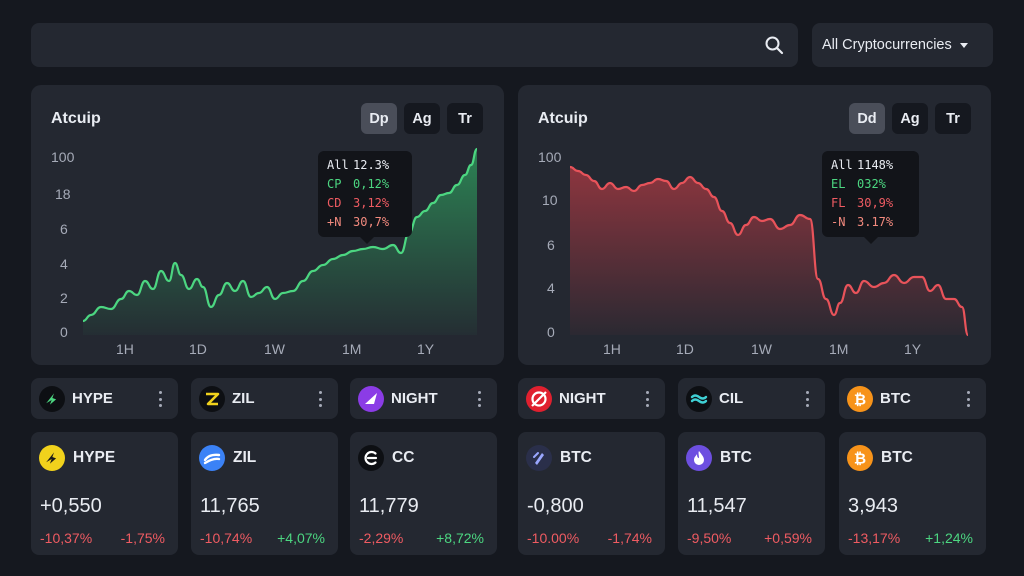 This screenshot has width=1024, height=576. What do you see at coordinates (699, 458) in the screenshot?
I see `btc-purple-icon` at bounding box center [699, 458].